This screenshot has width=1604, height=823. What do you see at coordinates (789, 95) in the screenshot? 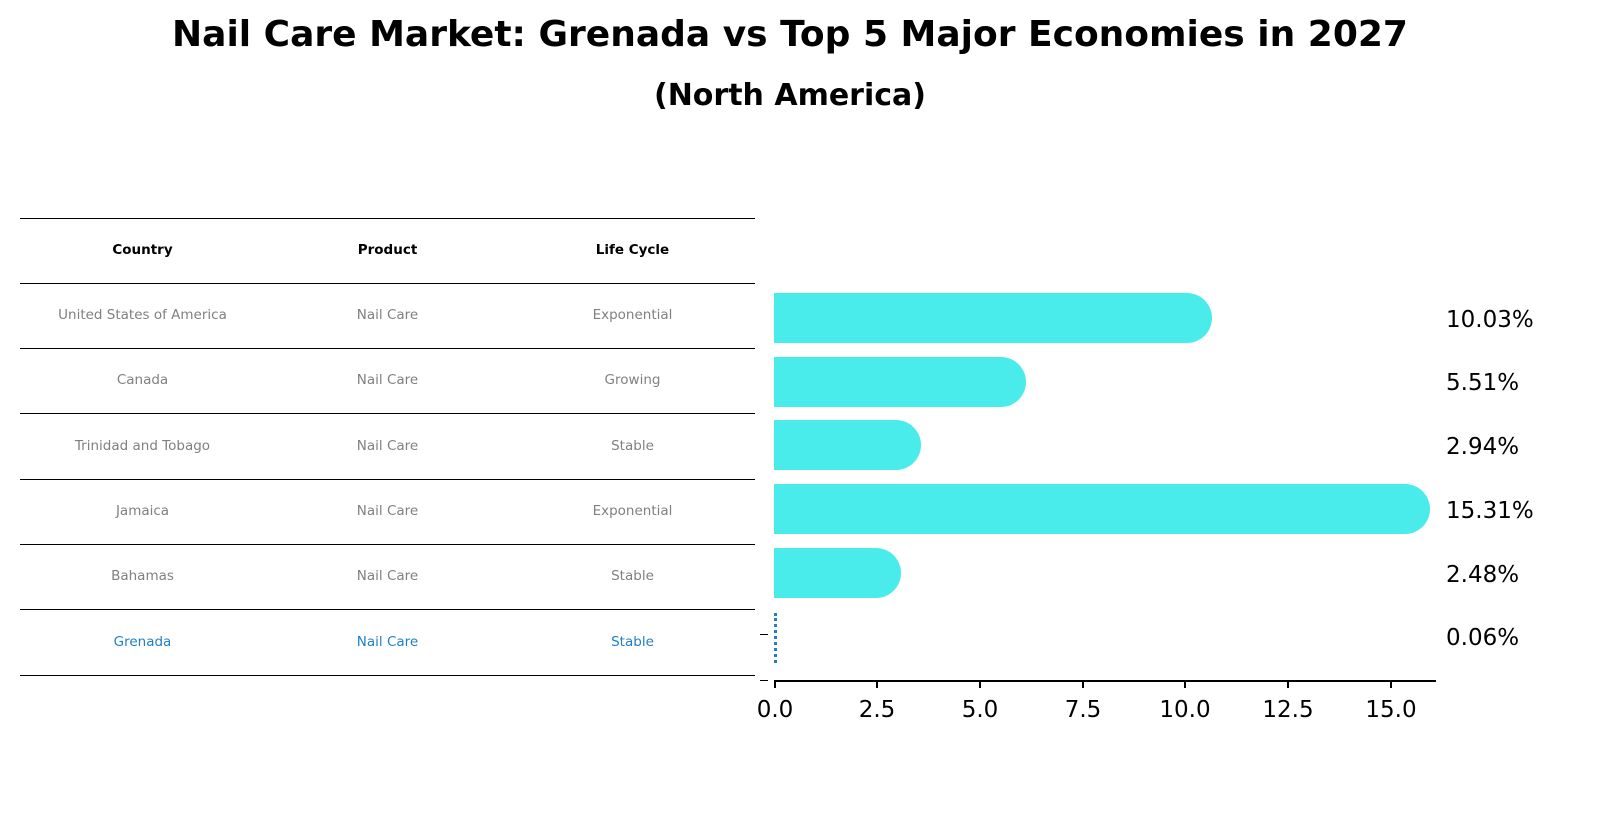
I see `chart-subtitle: (North America)` at bounding box center [789, 95].